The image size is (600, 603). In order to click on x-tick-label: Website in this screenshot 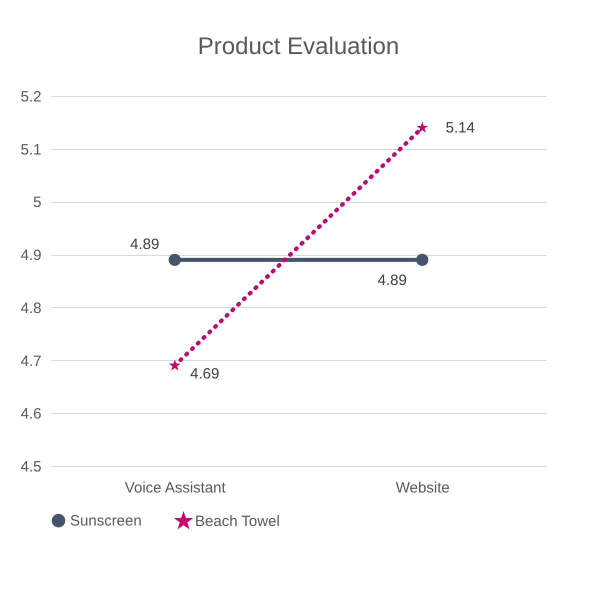, I will do `click(423, 488)`.